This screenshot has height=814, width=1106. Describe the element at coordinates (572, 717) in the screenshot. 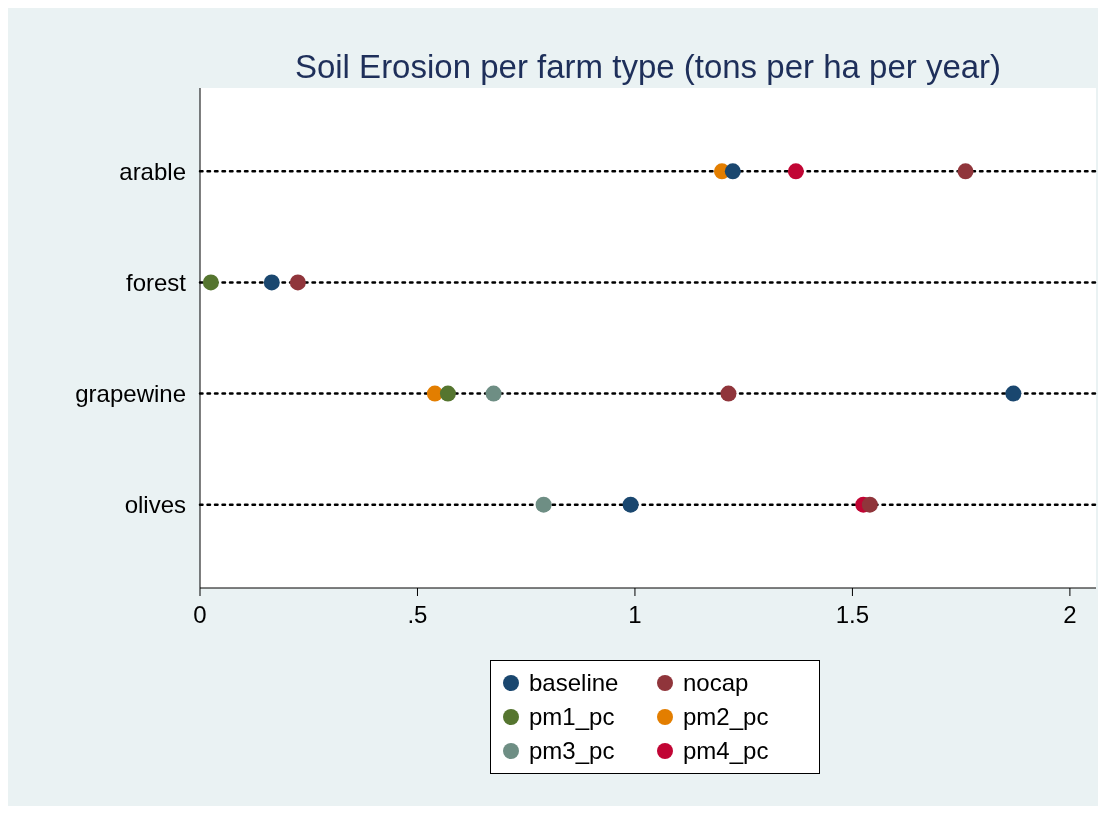

I see `legend-label: pm1_pc` at that location.